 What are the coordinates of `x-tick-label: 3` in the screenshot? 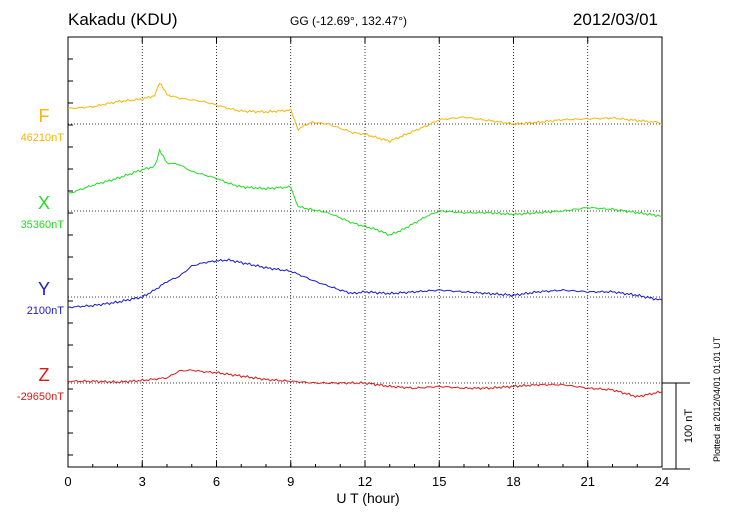 It's located at (142, 481).